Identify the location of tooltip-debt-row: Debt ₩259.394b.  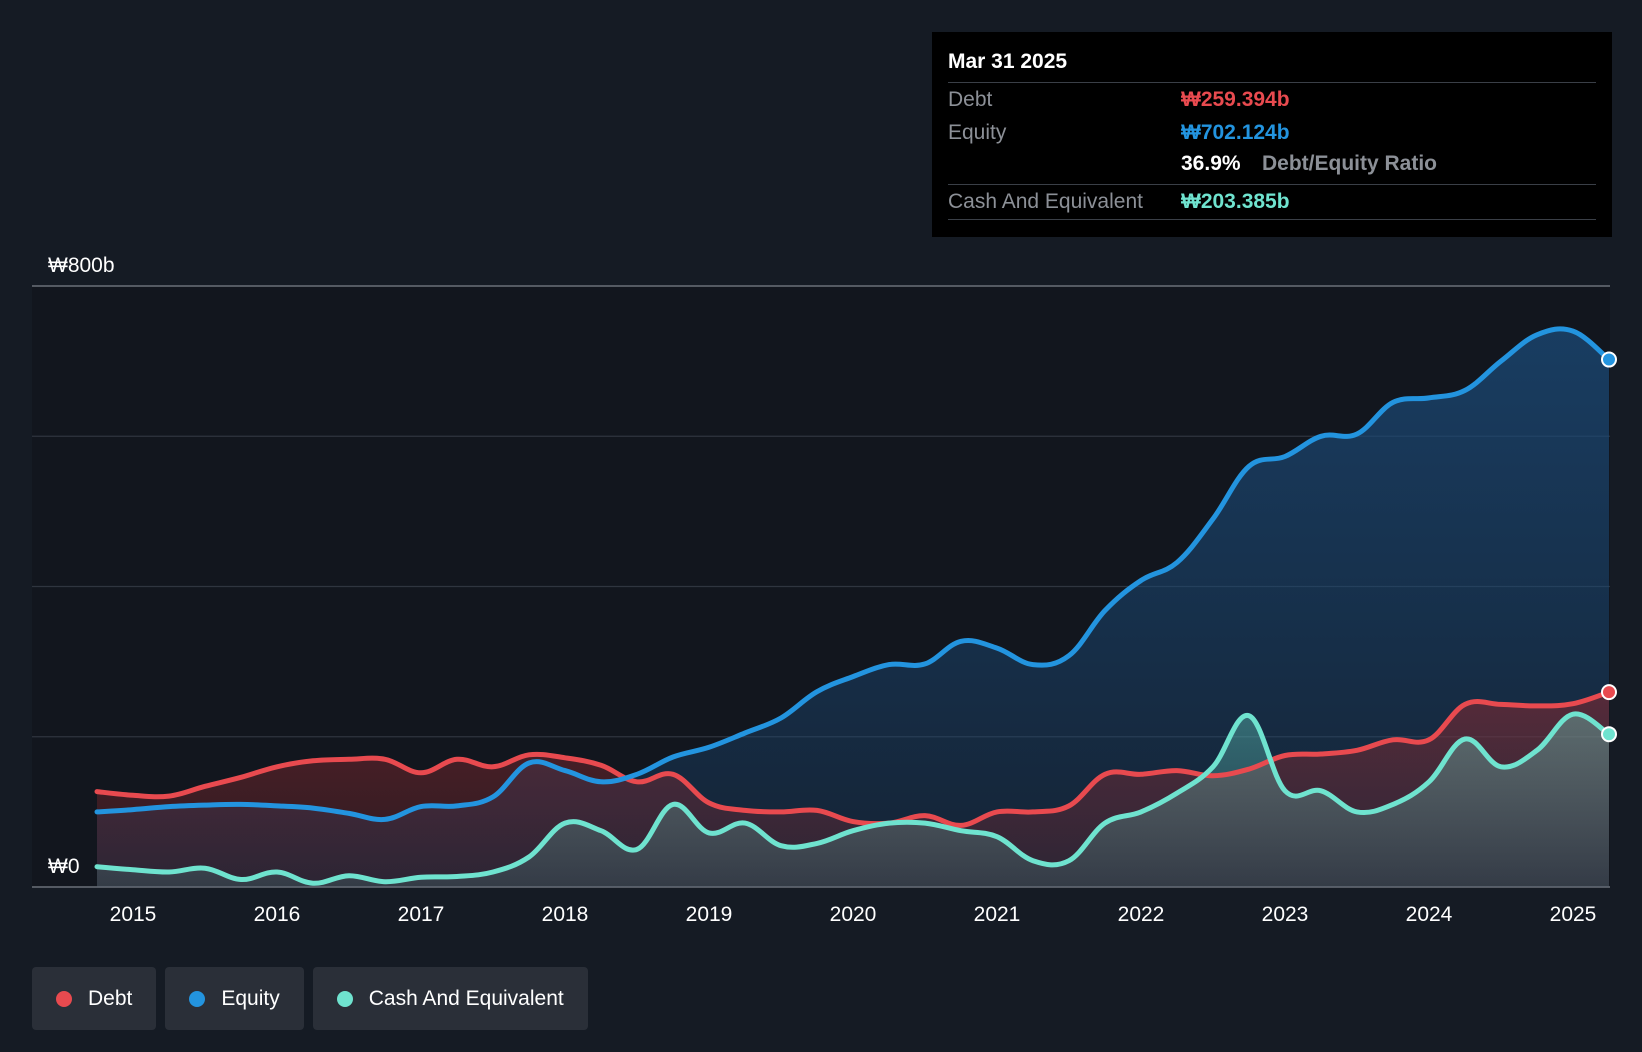
(1272, 99).